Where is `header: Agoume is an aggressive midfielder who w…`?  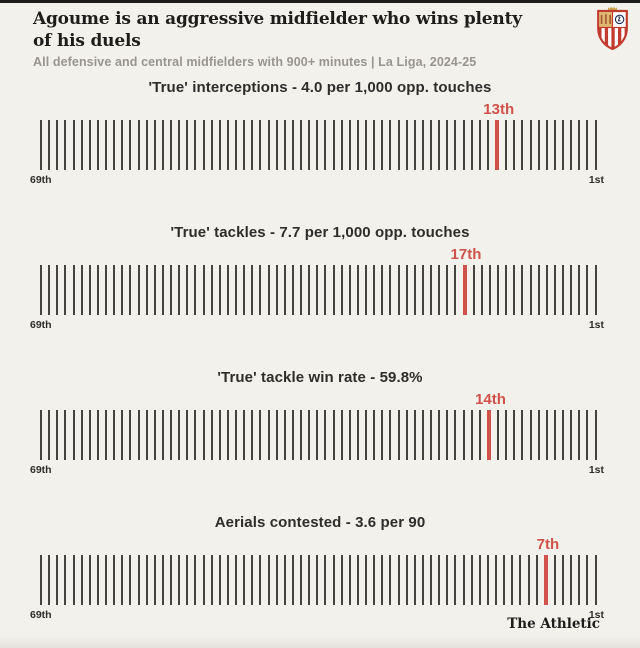 header: Agoume is an aggressive midfielder who w… is located at coordinates (320, 36).